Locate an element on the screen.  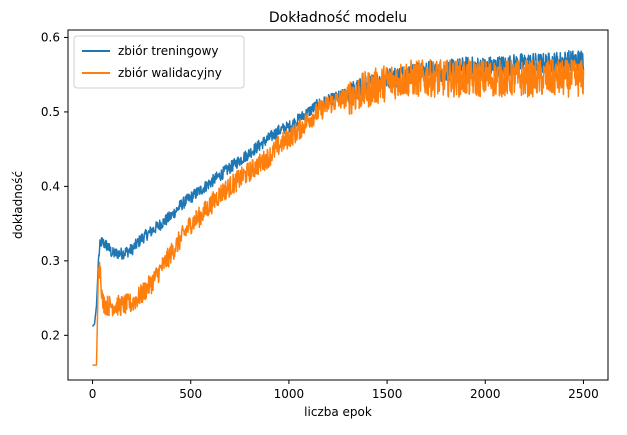
legend: zbiór treningowy zbiór walidacyjny is located at coordinates (159, 62).